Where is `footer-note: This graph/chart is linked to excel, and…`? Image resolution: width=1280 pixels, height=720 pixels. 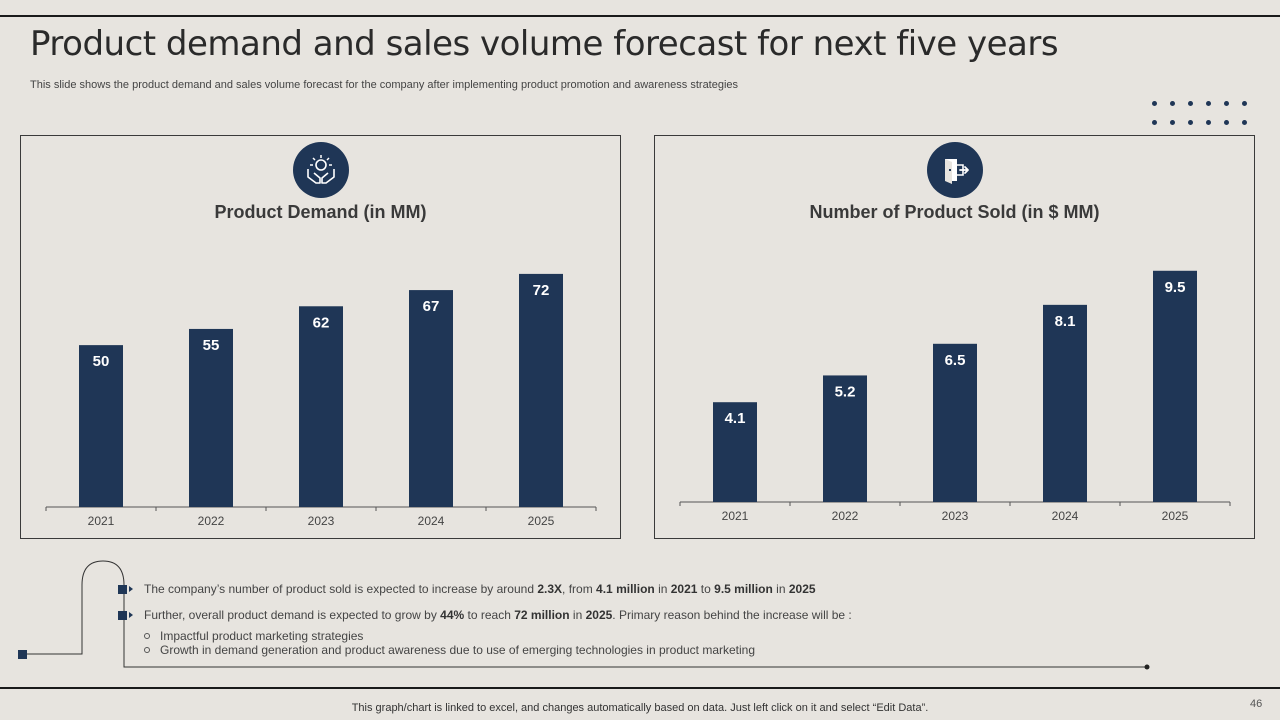
footer-note: This graph/chart is linked to excel, and… is located at coordinates (640, 708).